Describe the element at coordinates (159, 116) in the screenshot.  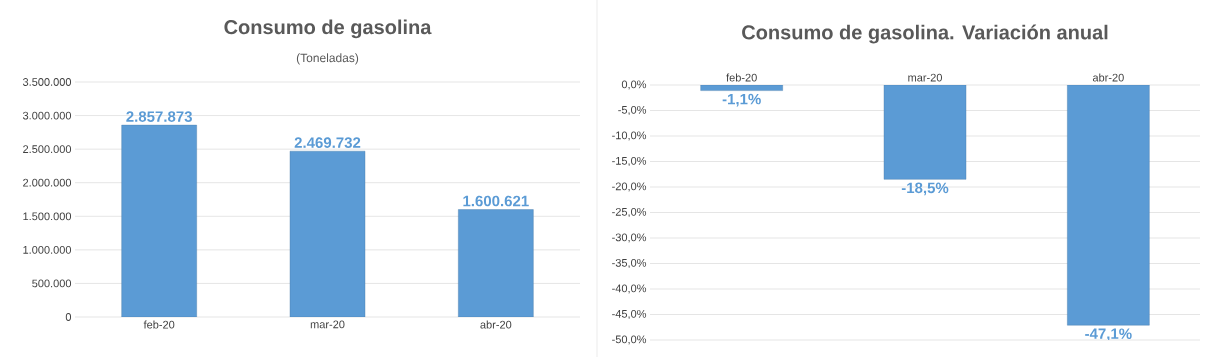
I see `data-label: 2.857.873` at that location.